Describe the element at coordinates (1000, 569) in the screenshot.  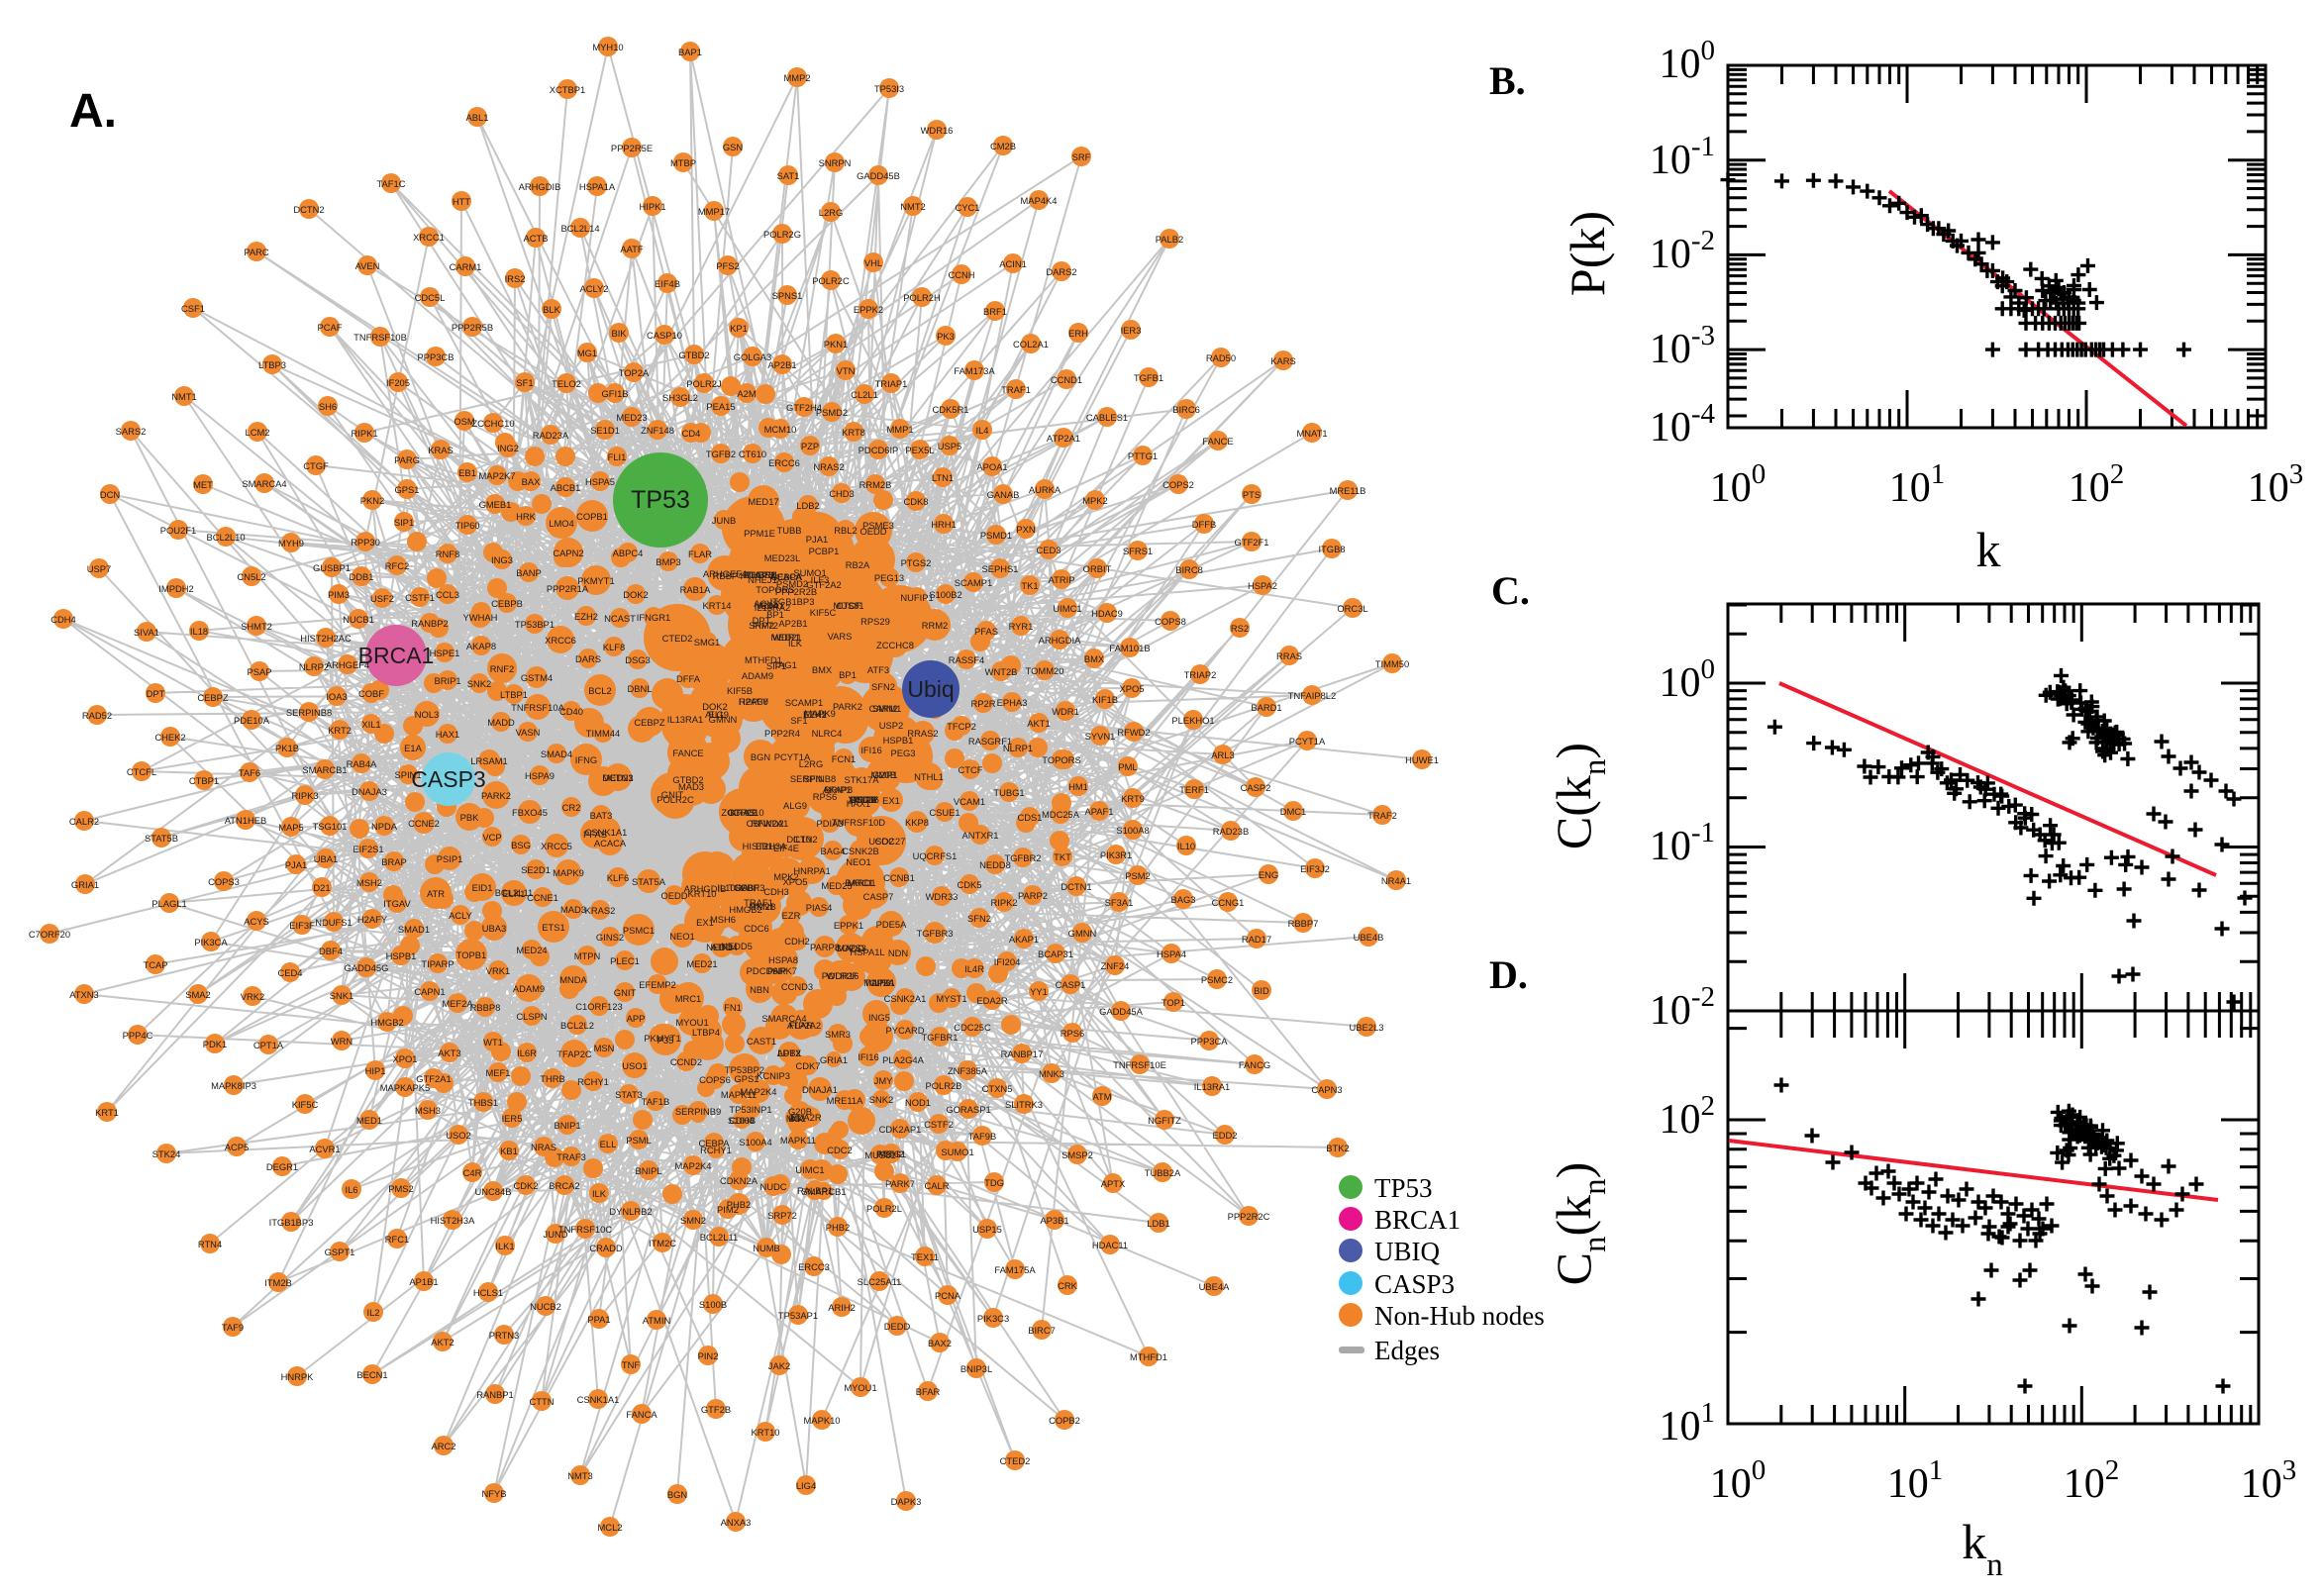
I see `svg-text: SEPHS1` at that location.